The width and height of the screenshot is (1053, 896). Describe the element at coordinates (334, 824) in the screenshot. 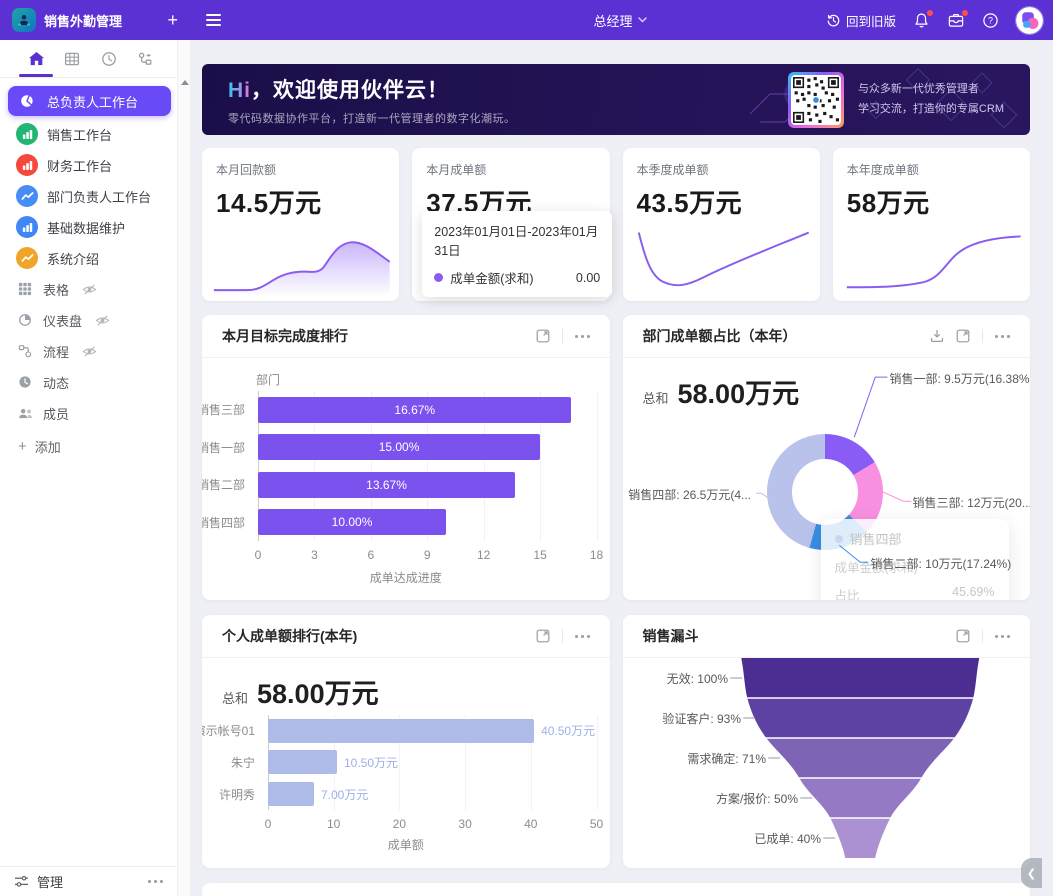

I see `x-tick-label: 10` at that location.